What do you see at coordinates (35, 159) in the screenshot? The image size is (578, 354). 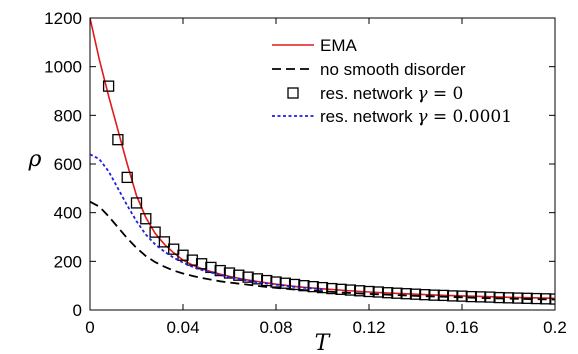 I see `y-axis-label: ρ` at bounding box center [35, 159].